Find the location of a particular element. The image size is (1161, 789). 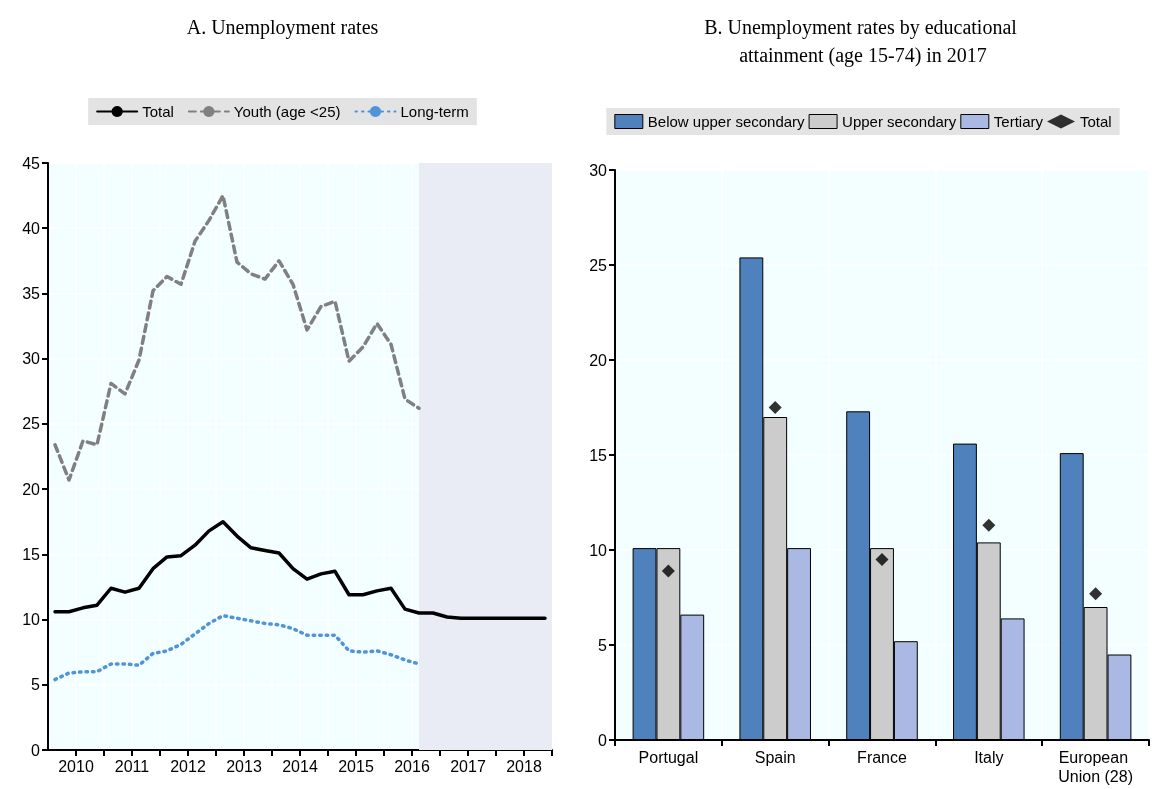

legend-label: Long-term is located at coordinates (434, 111).